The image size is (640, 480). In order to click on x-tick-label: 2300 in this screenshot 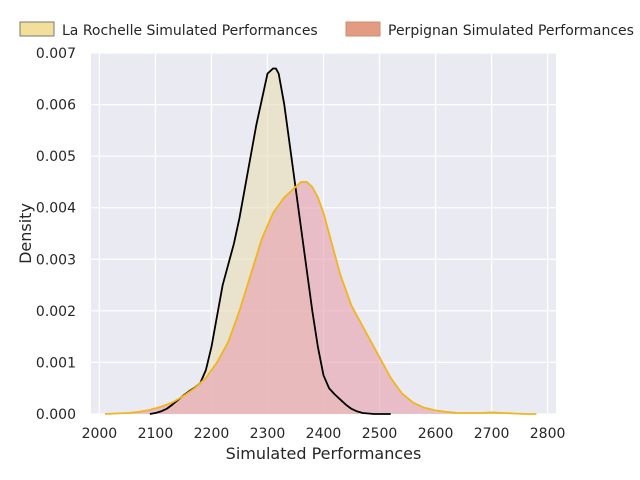, I will do `click(268, 434)`.